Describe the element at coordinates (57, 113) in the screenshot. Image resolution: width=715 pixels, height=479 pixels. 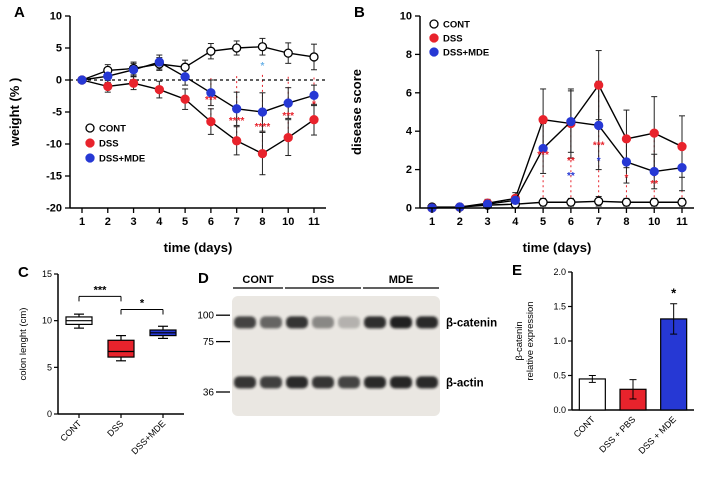
I see `svg-text: -5` at that location.